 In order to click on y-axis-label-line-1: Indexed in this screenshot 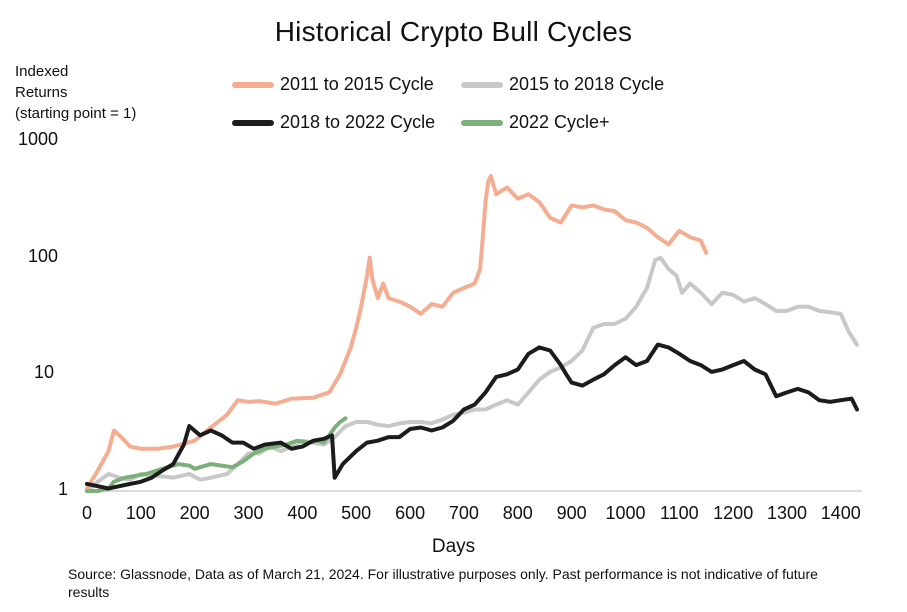, I will do `click(42, 71)`.